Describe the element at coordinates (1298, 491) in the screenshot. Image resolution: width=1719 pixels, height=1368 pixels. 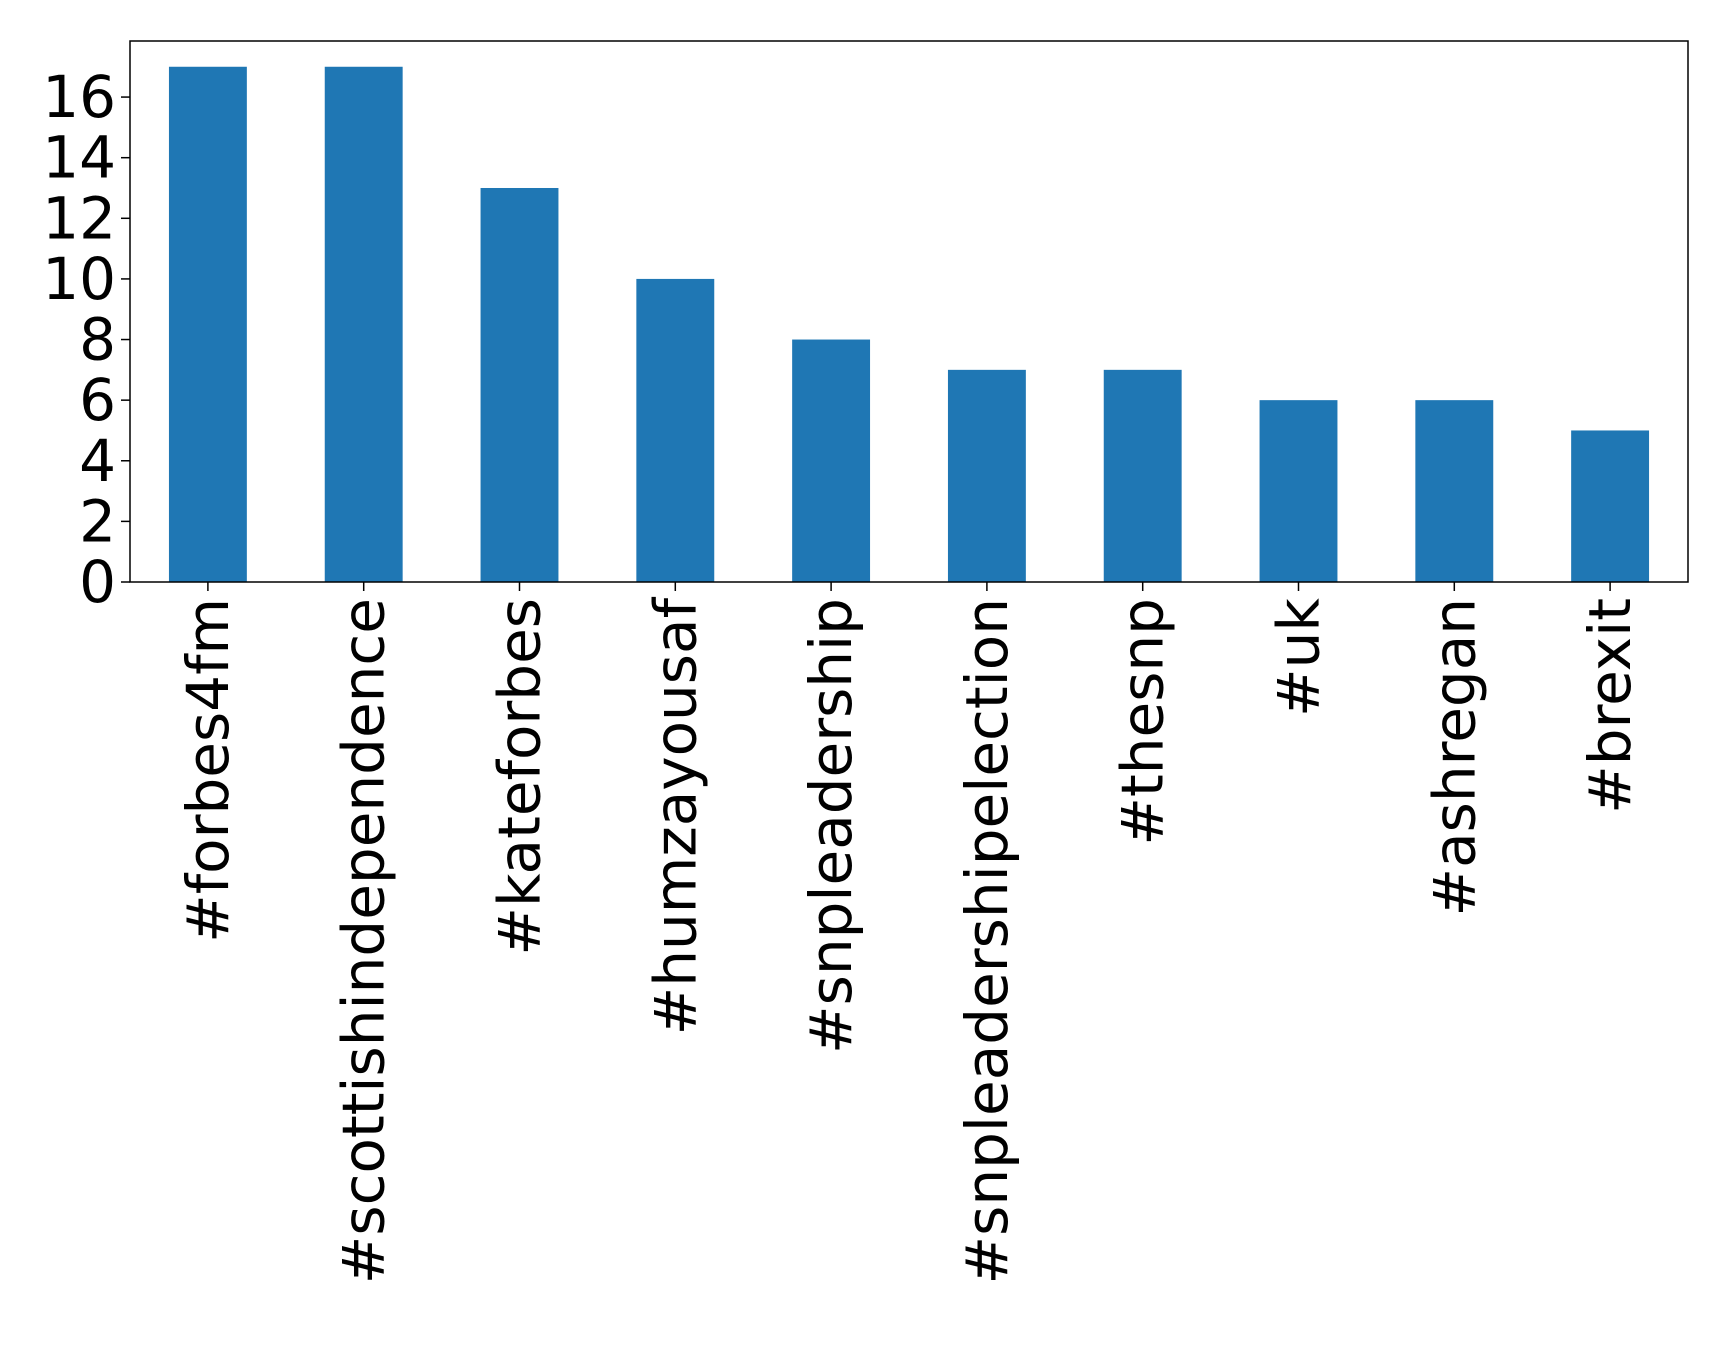
I see `bar-uk` at that location.